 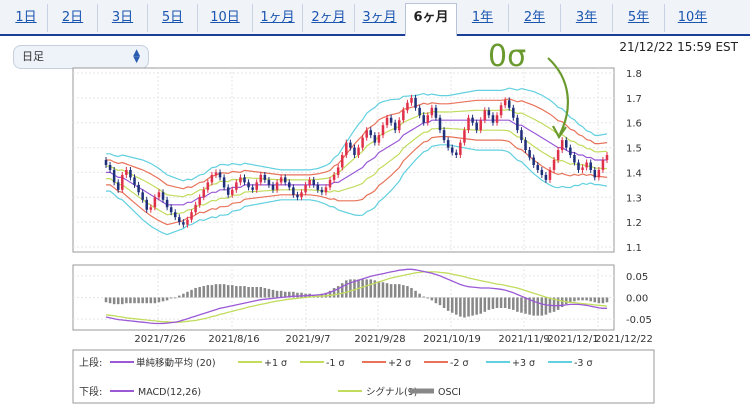 What do you see at coordinates (329, 18) in the screenshot?
I see `tab-6: 2ヶ月` at bounding box center [329, 18].